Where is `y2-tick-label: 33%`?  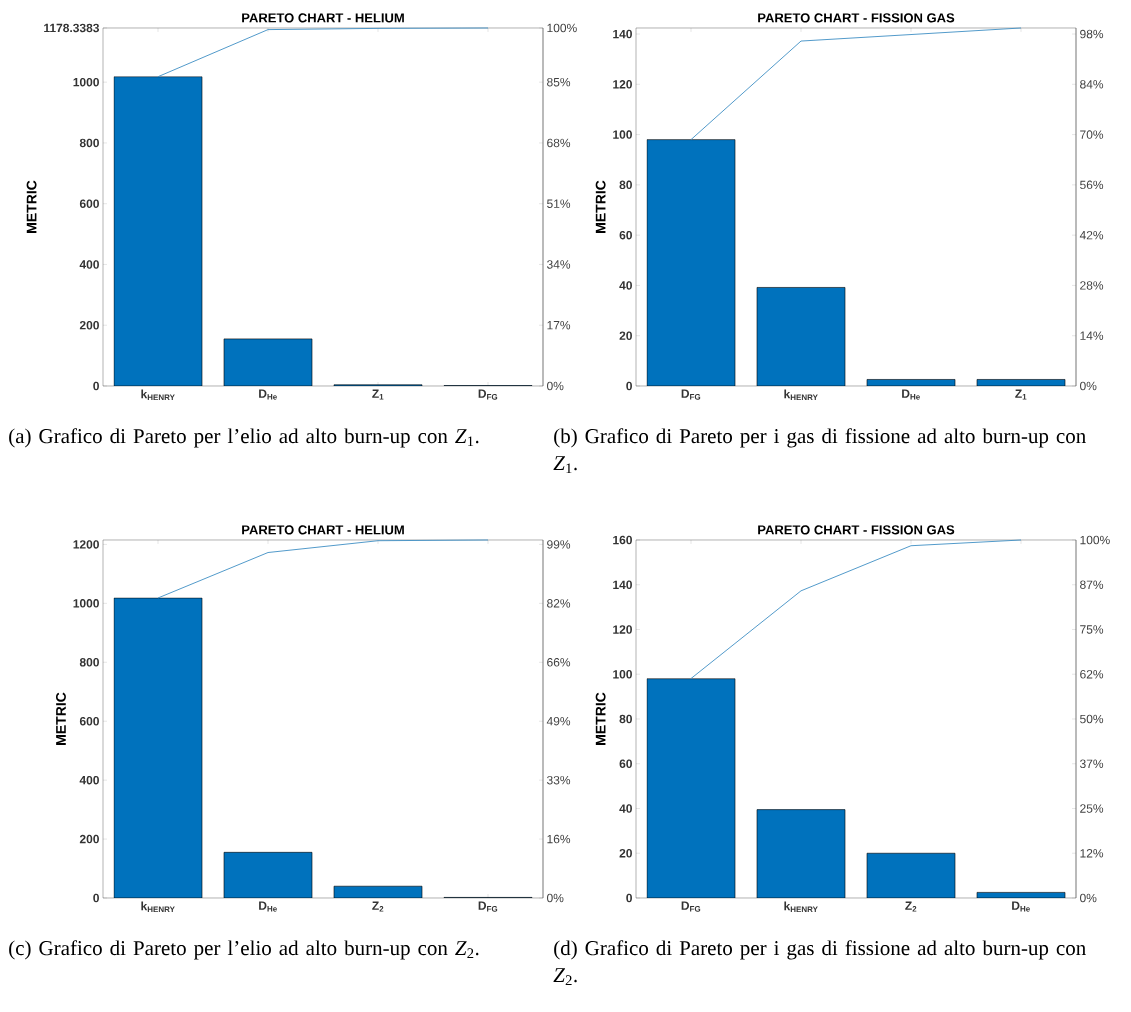
y2-tick-label: 33% is located at coordinates (558, 780).